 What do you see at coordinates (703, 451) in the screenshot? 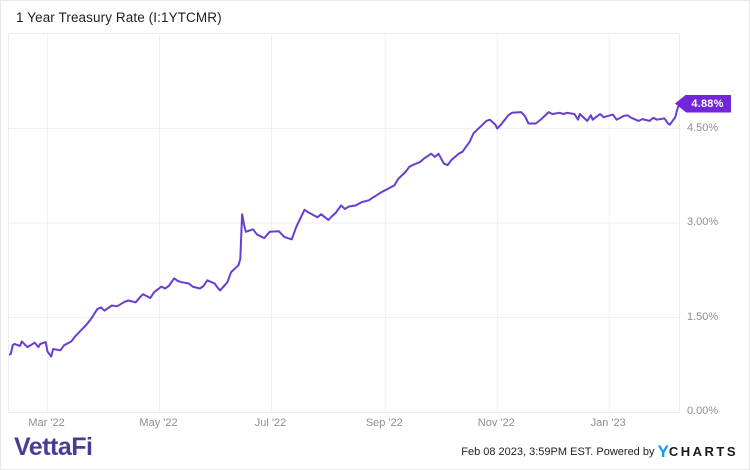
I see `ycharts-logo-charts: CHARTS` at bounding box center [703, 451].